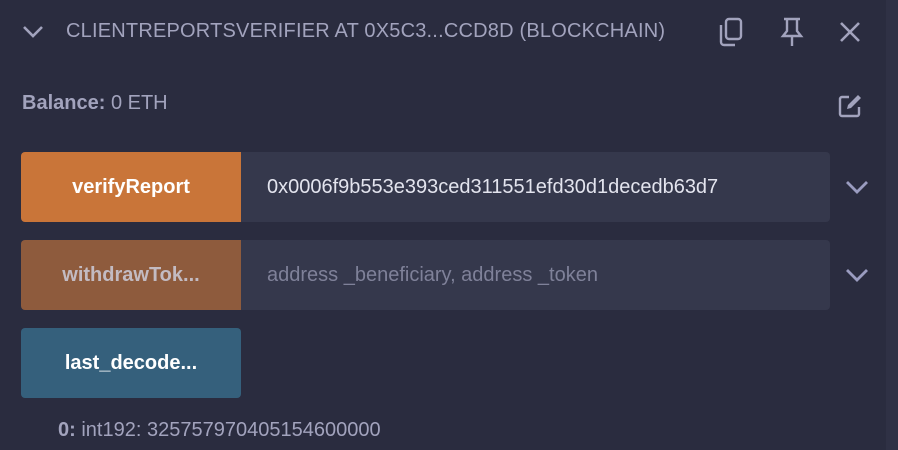 The image size is (898, 450). I want to click on output-index: 0:, so click(67, 430).